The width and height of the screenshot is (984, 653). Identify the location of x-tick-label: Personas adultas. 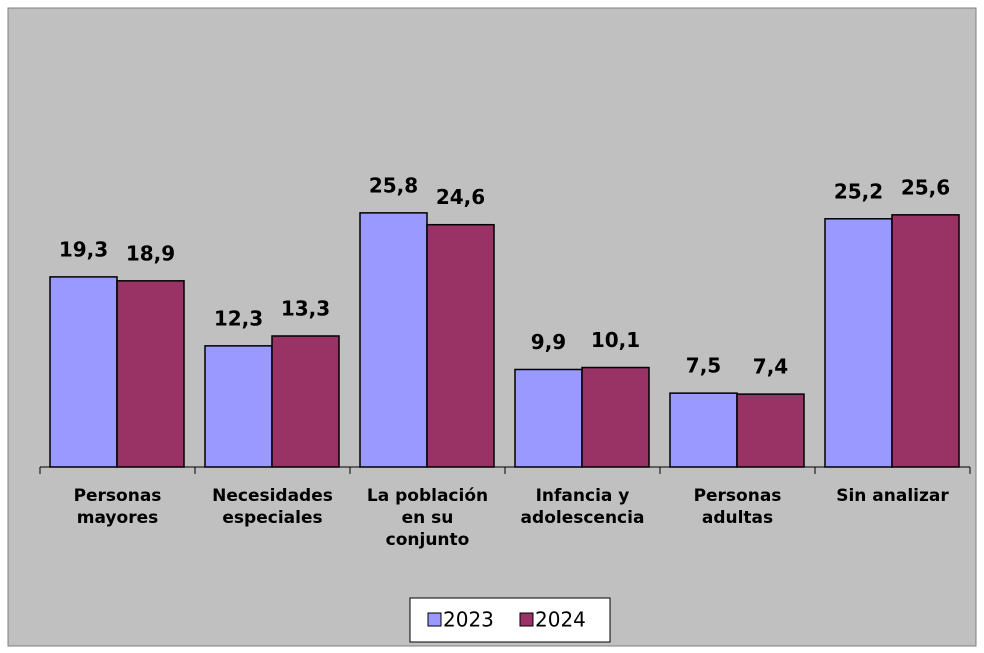
(737, 507).